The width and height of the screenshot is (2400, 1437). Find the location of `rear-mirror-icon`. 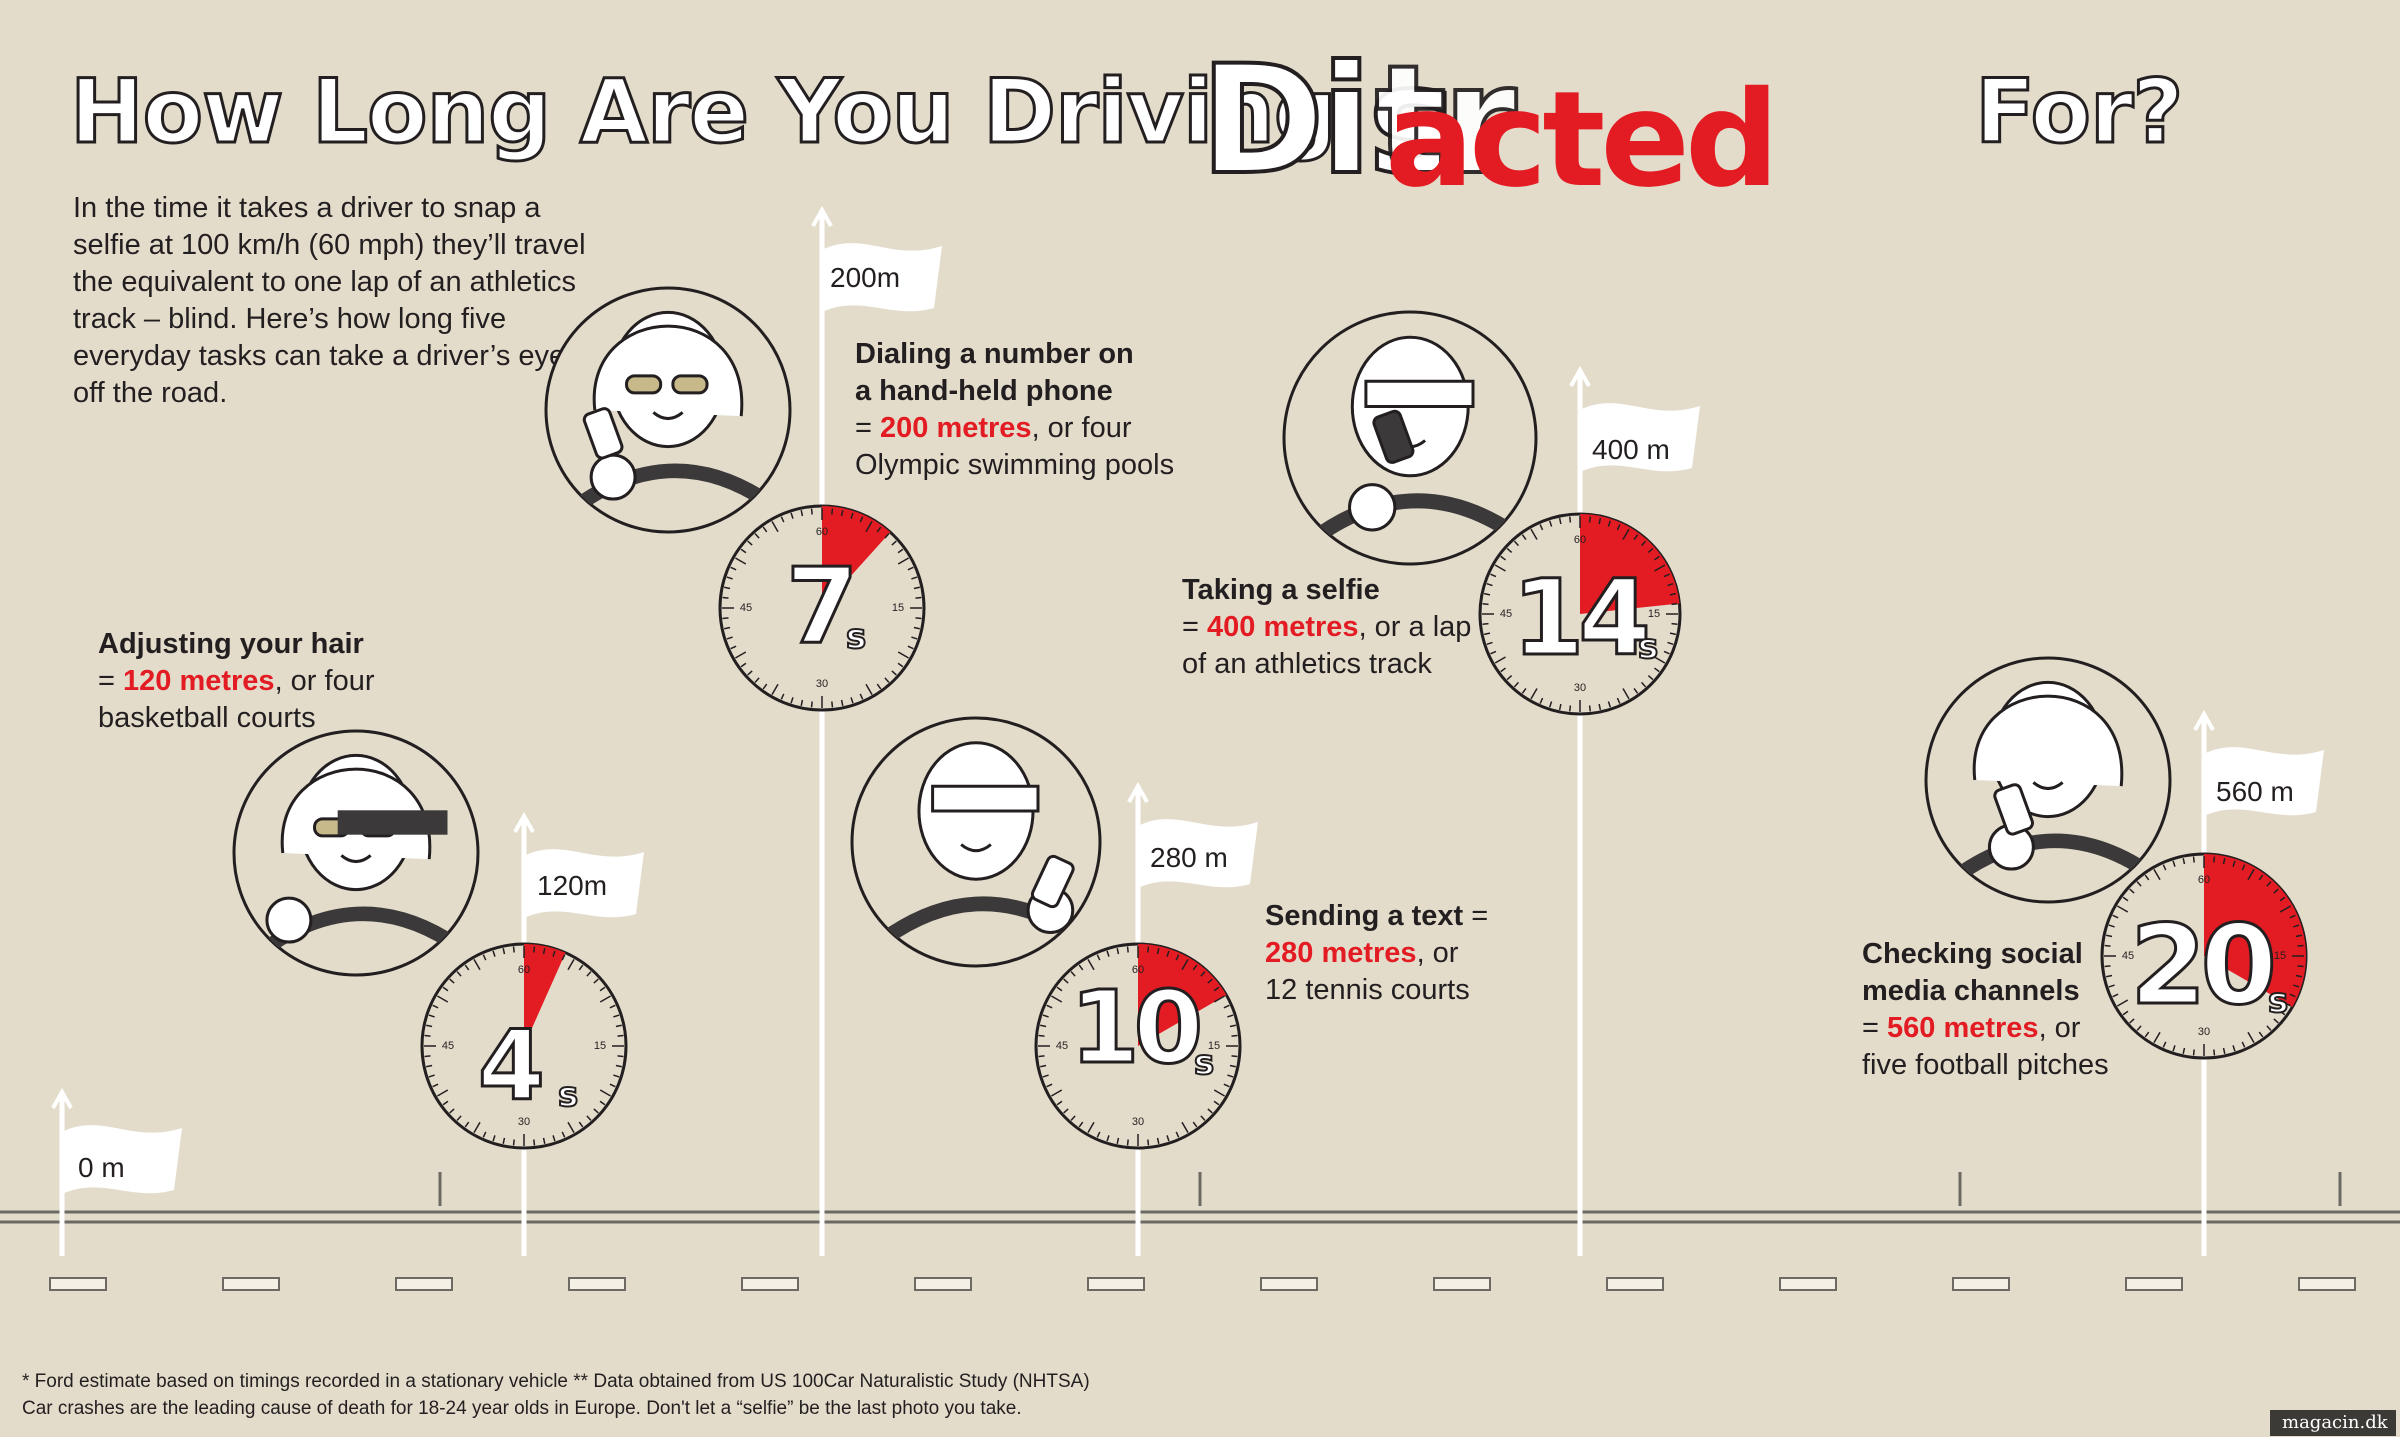

rear-mirror-icon is located at coordinates (392, 822).